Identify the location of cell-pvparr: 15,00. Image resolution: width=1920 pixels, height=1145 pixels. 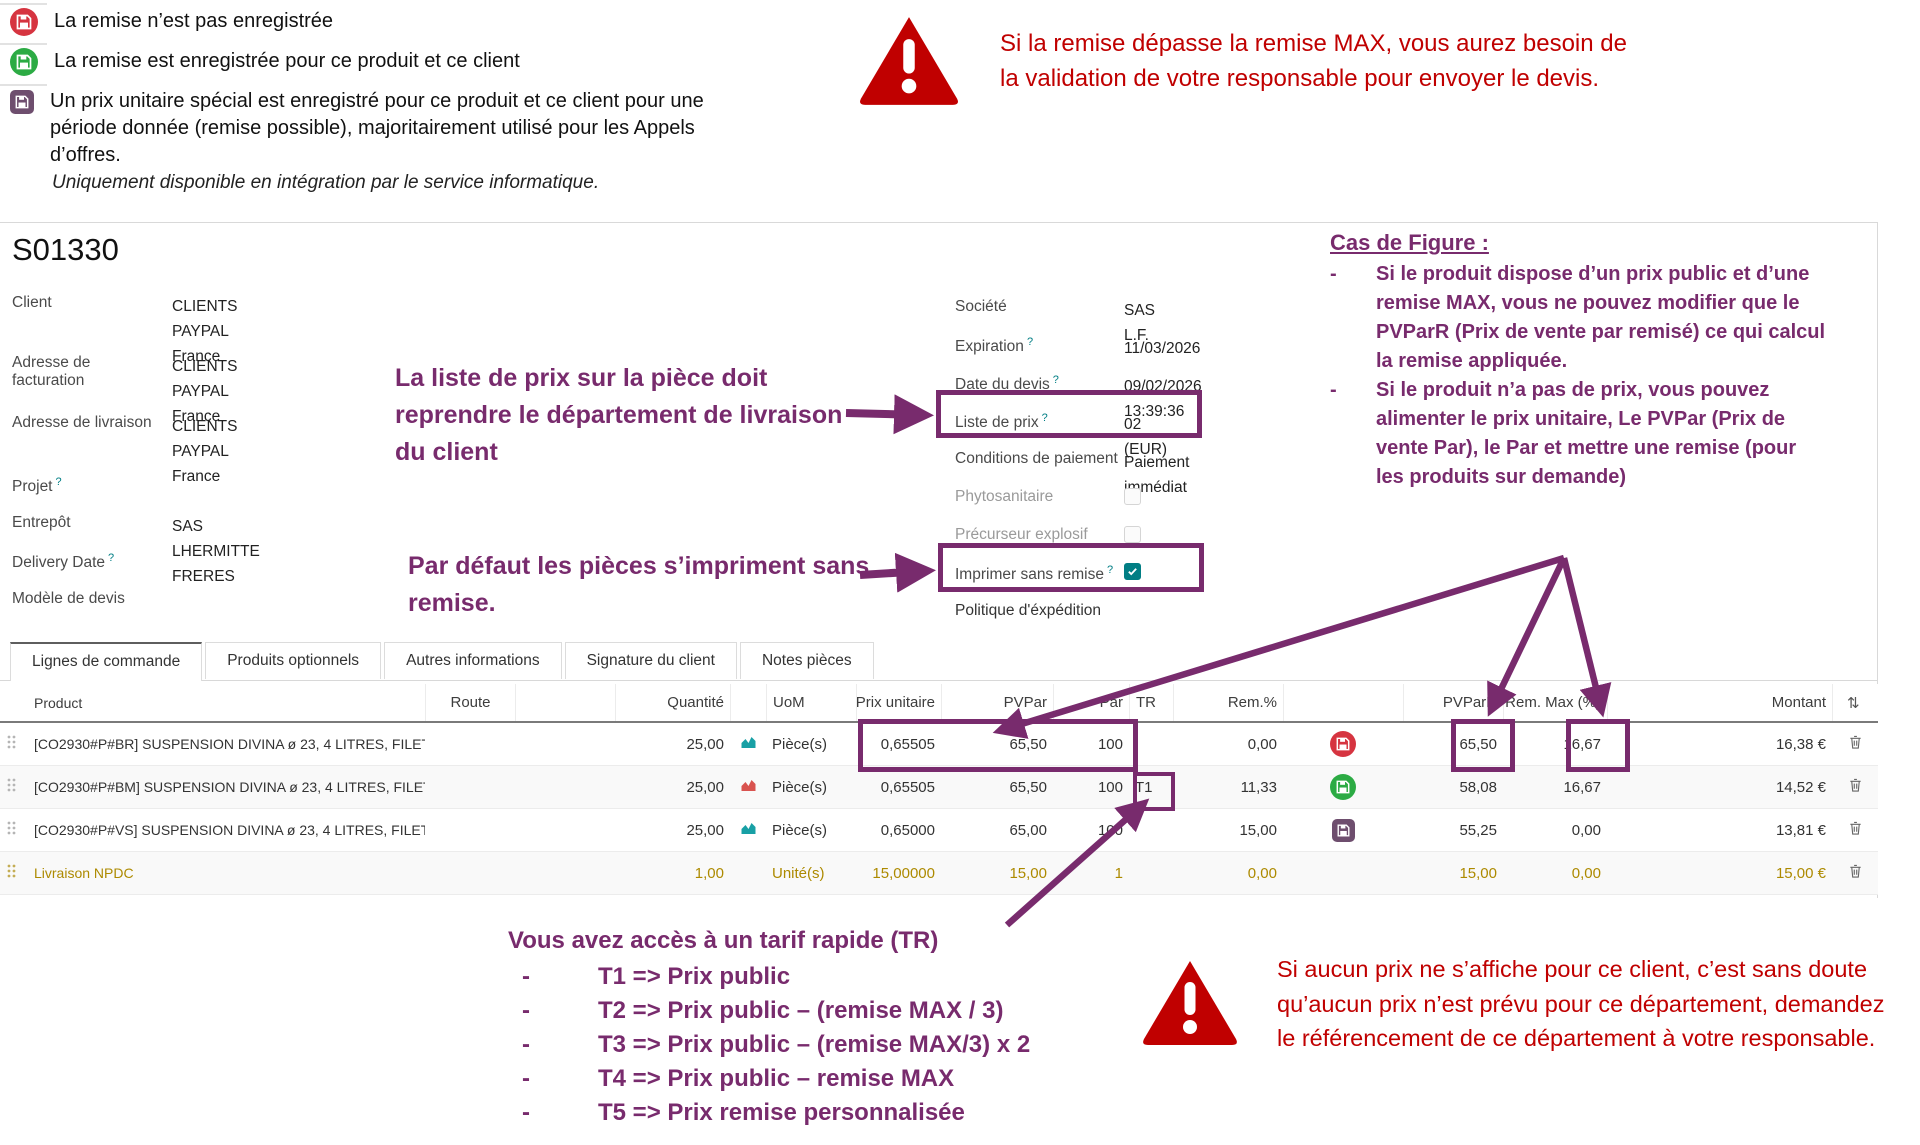
(1478, 873).